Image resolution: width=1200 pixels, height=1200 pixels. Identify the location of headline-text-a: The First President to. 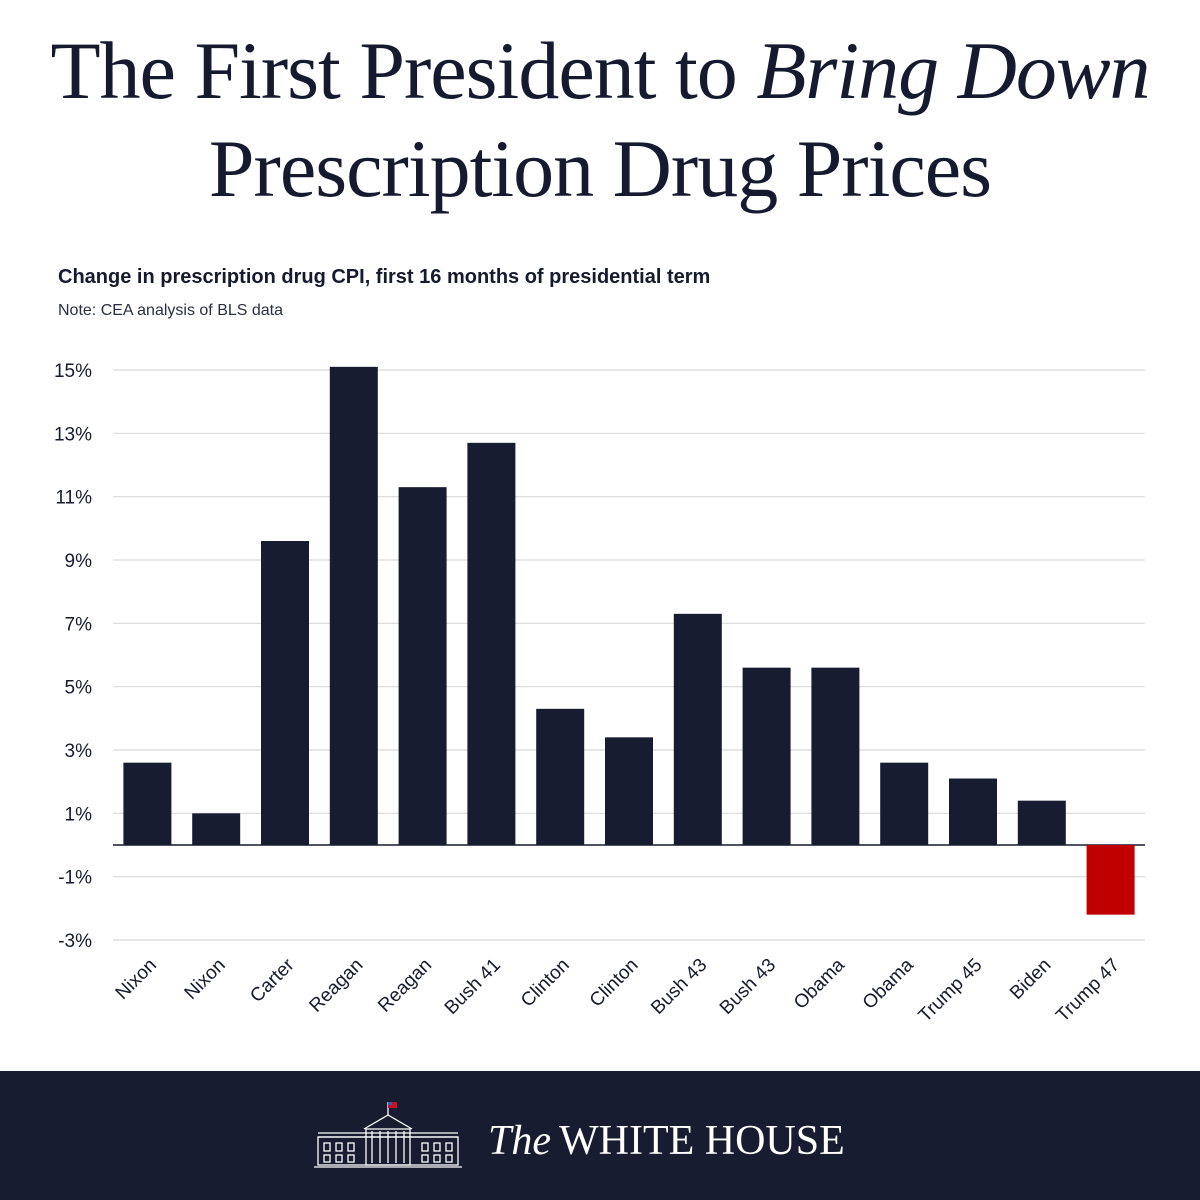
(403, 70).